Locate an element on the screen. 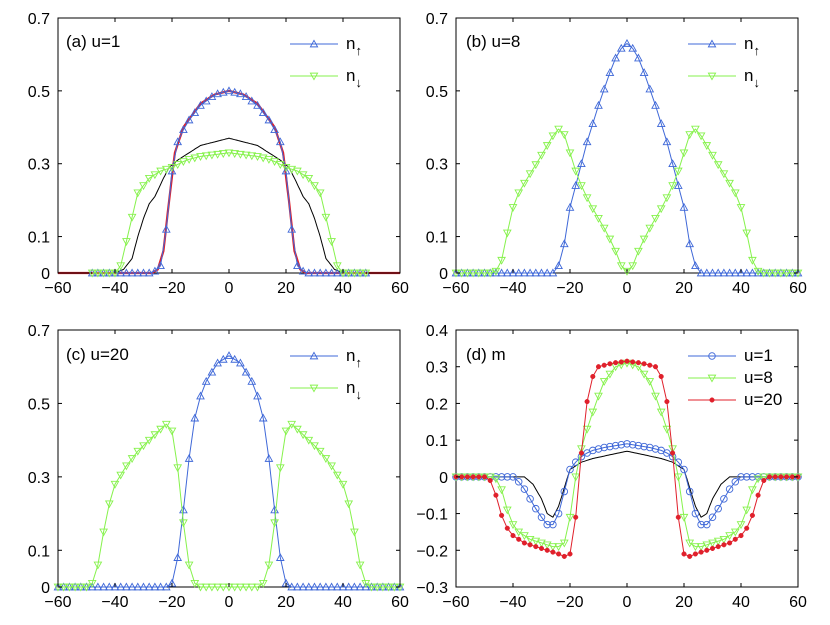  y-tick-label: 0.5 is located at coordinates (437, 92).